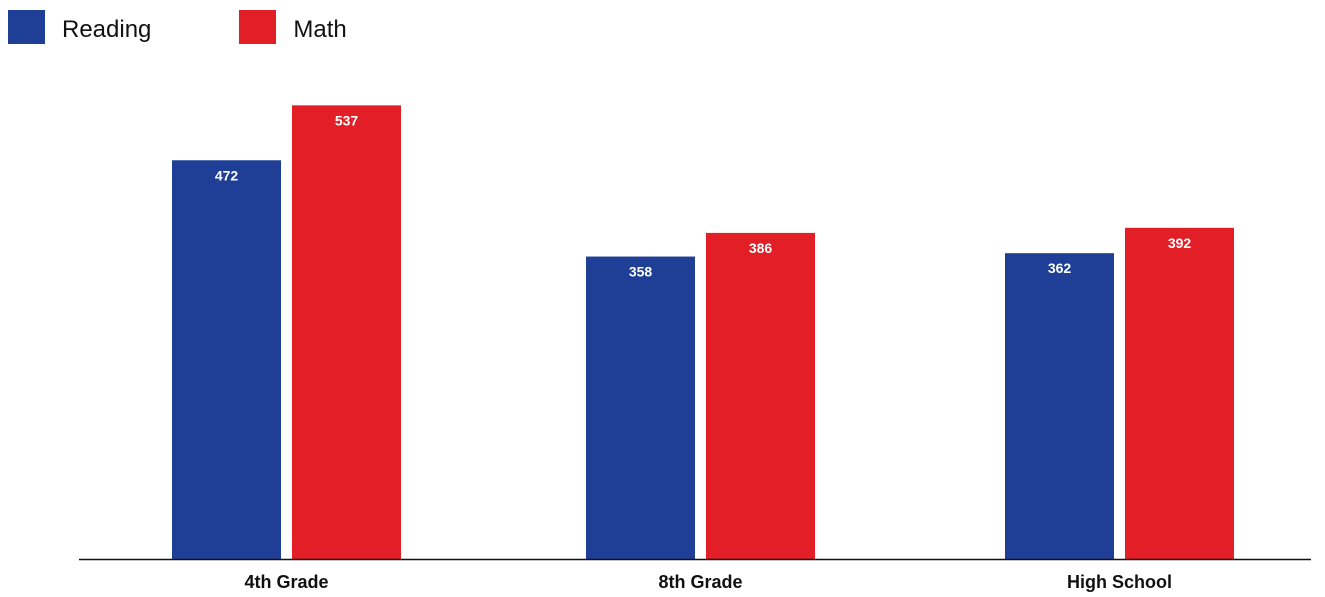 The image size is (1325, 597). Describe the element at coordinates (1180, 243) in the screenshot. I see `data-label-math-high-school: 392` at that location.